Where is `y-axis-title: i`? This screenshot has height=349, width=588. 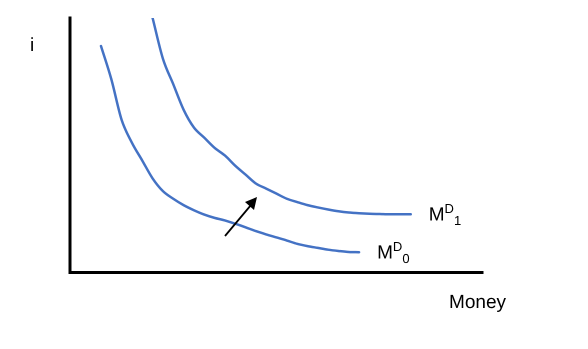 y-axis-title: i is located at coordinates (32, 45).